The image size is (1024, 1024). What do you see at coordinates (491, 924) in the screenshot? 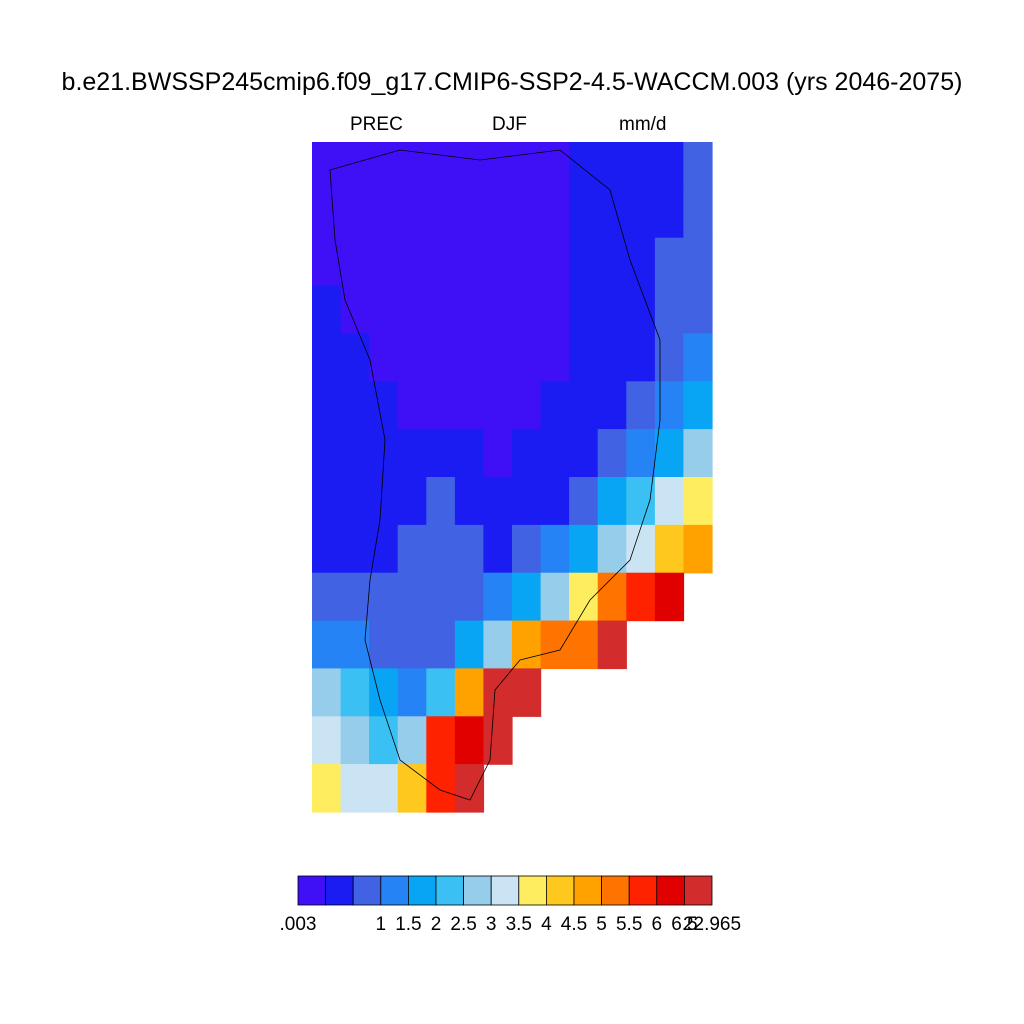
I see `colorbar-tick-label: 3` at bounding box center [491, 924].